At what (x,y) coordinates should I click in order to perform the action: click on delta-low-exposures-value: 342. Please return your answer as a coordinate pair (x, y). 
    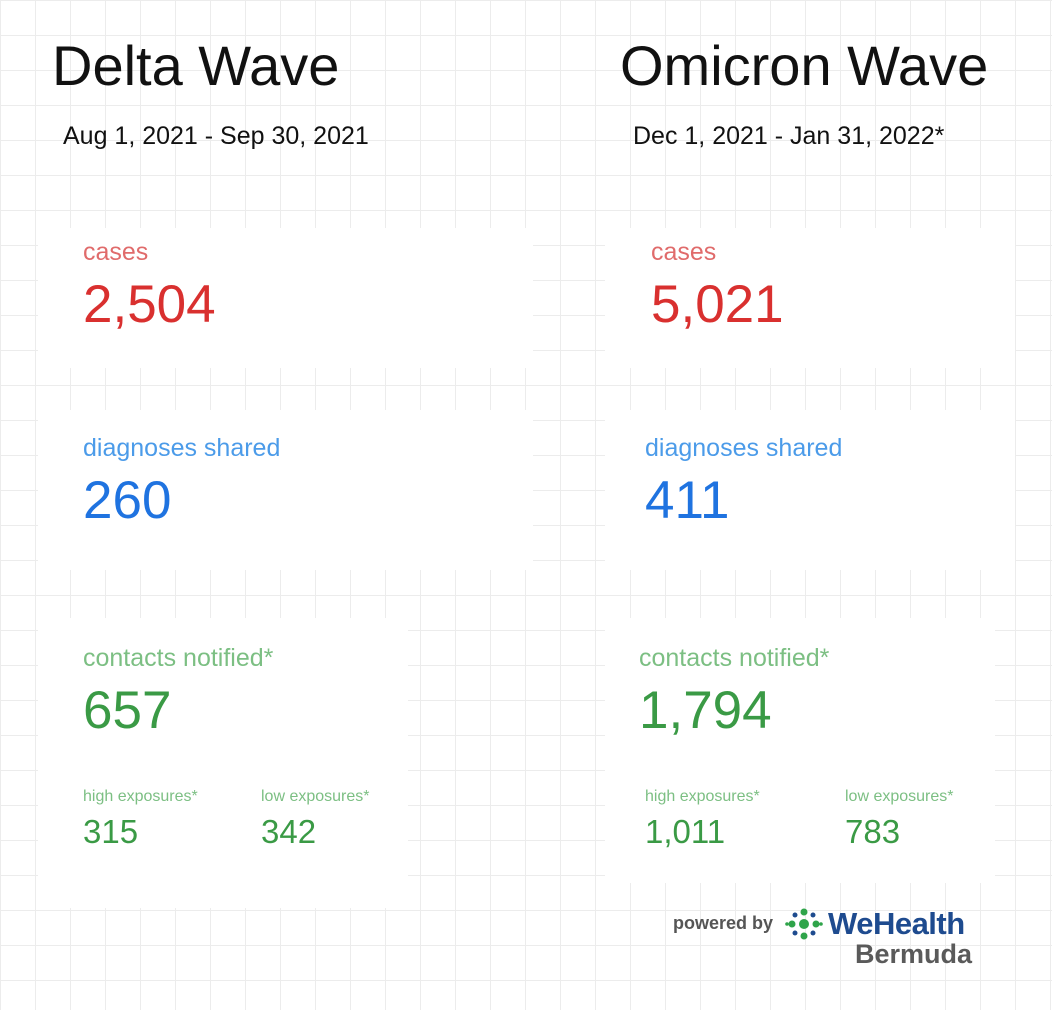
    Looking at the image, I should click on (289, 831).